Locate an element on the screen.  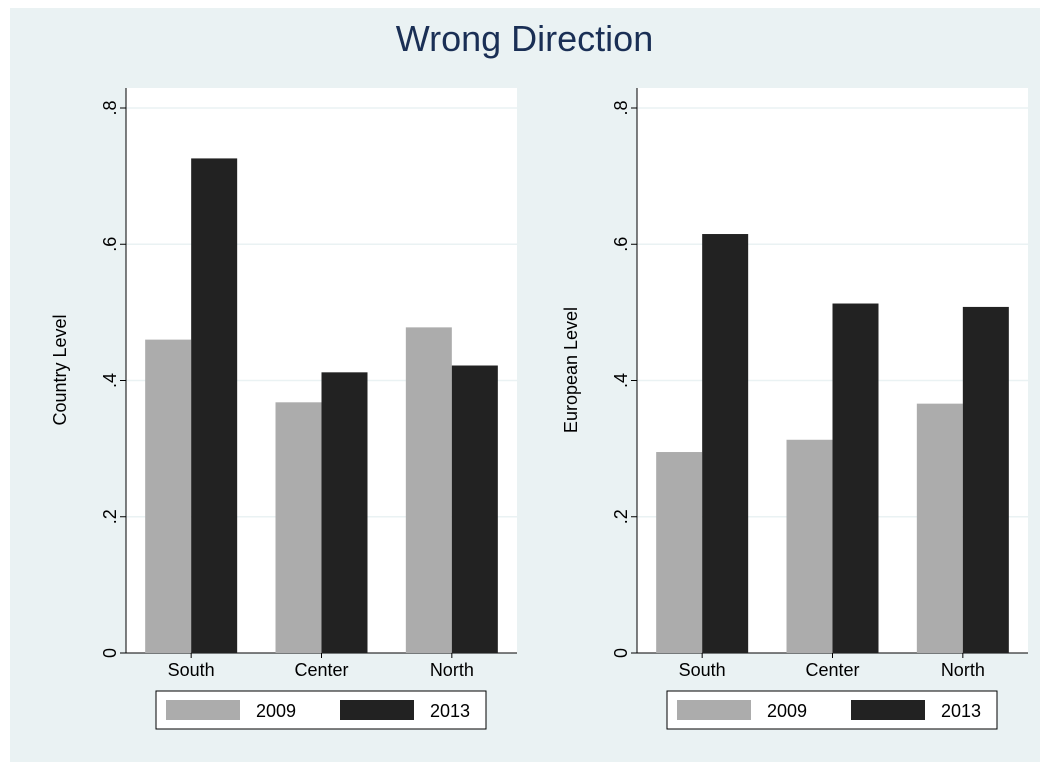
y-axis-title: Country Level is located at coordinates (60, 369).